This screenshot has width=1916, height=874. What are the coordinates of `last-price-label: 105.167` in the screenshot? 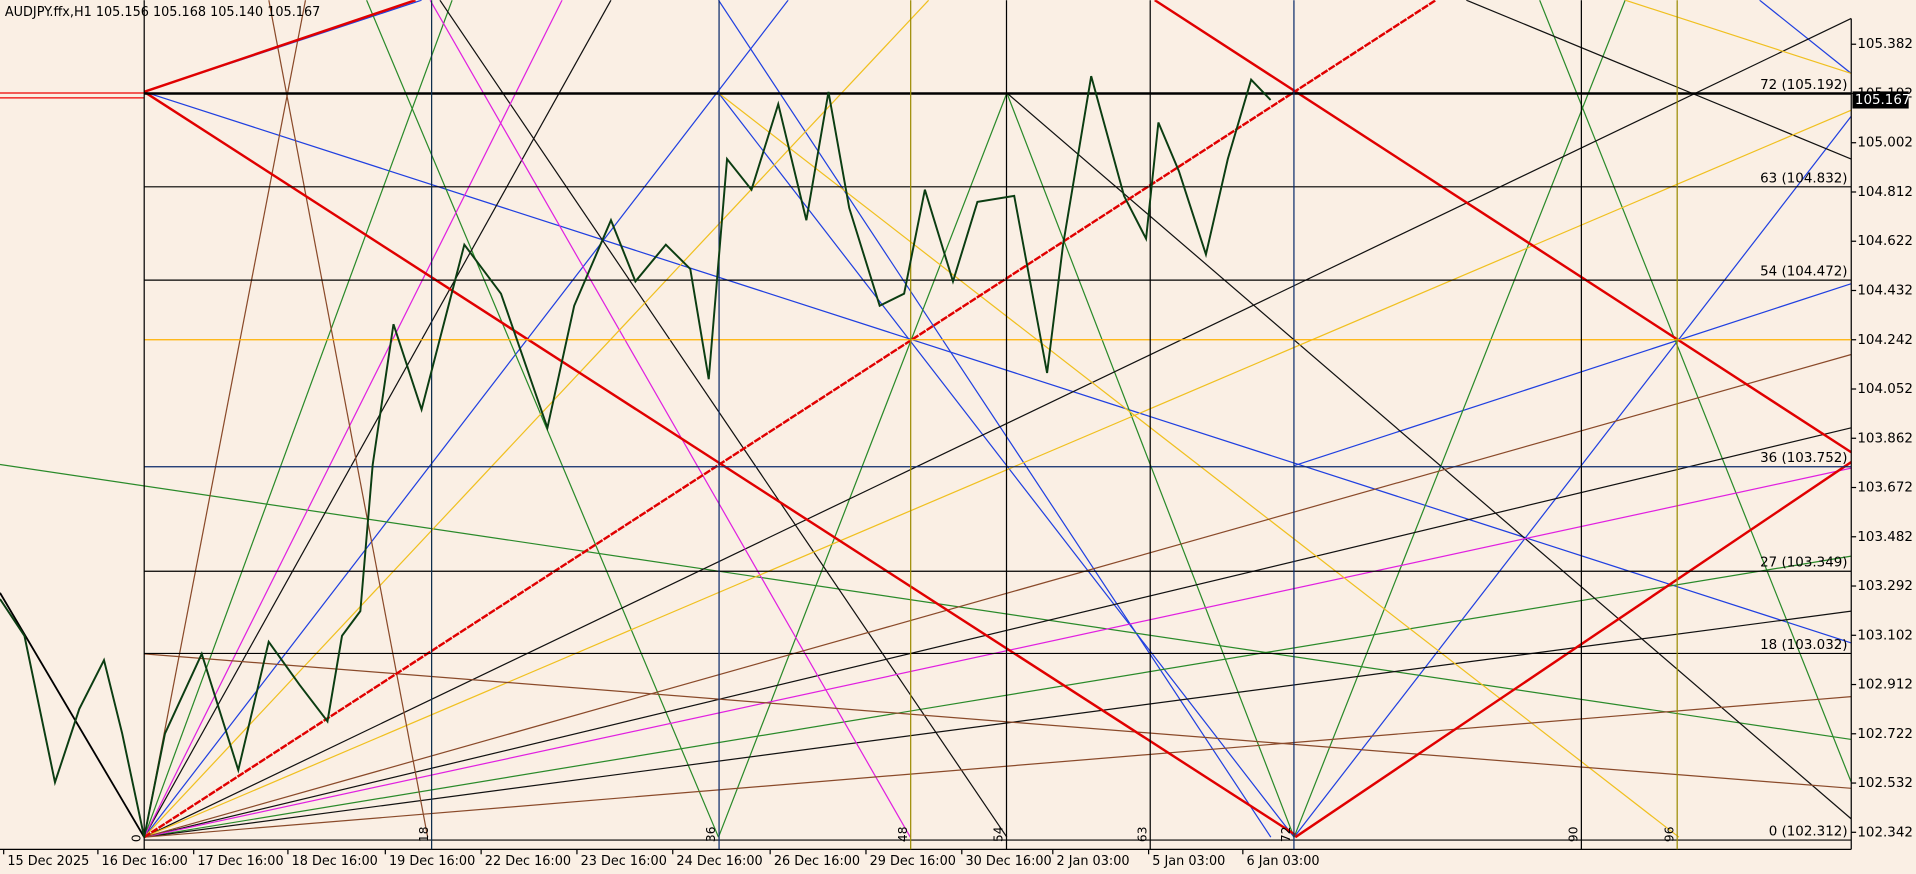 It's located at (1883, 100).